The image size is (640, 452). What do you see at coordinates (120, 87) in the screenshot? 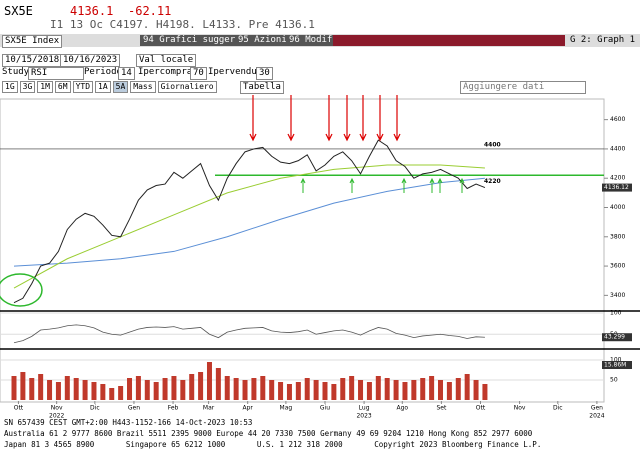
I see `period-button: 5A` at bounding box center [120, 87].